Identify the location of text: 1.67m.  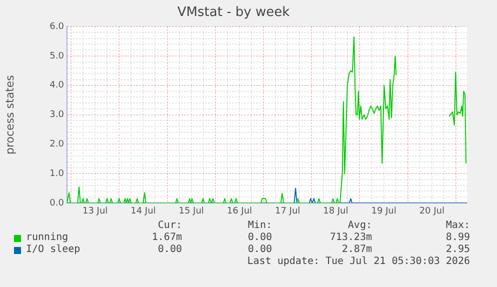
(167, 237).